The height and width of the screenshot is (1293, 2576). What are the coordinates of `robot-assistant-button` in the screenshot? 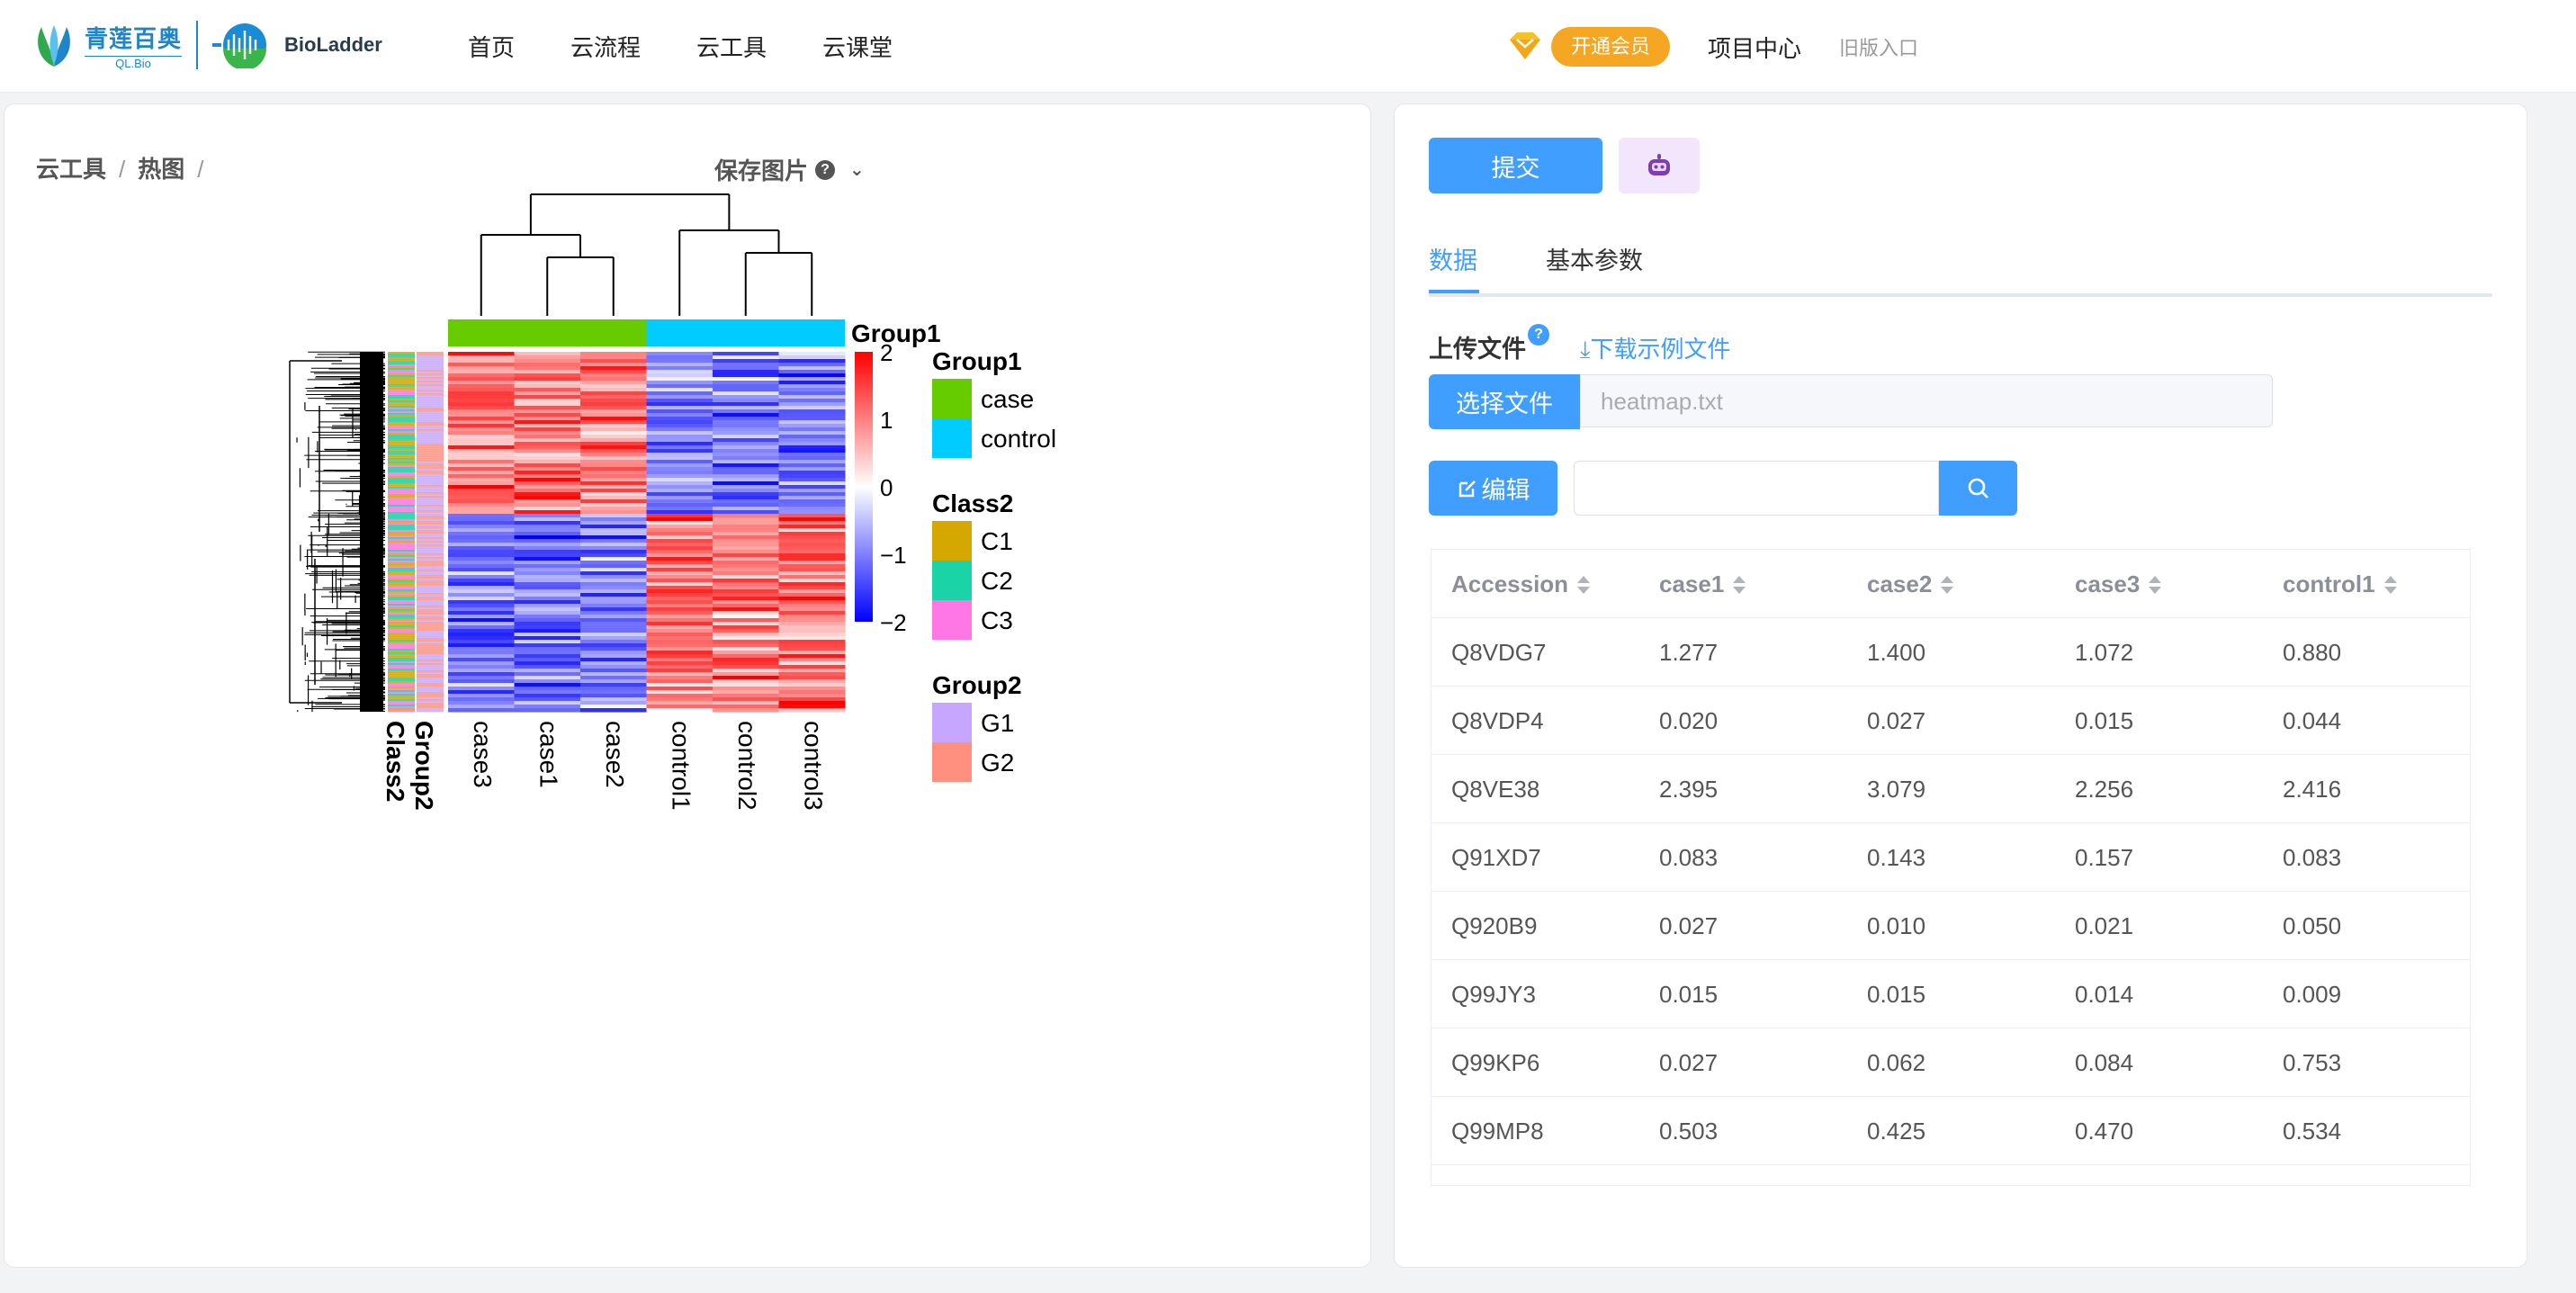 It's located at (1660, 165).